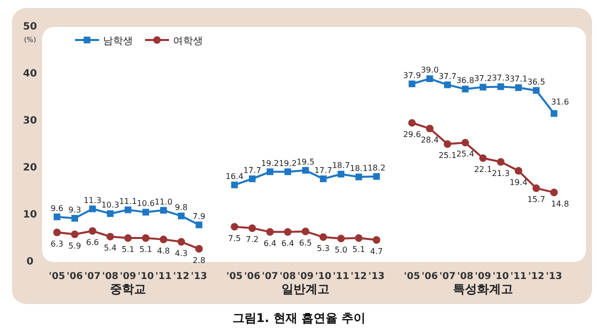 This screenshot has height=329, width=598. What do you see at coordinates (560, 101) in the screenshot?
I see `data-label: 31.6` at bounding box center [560, 101].